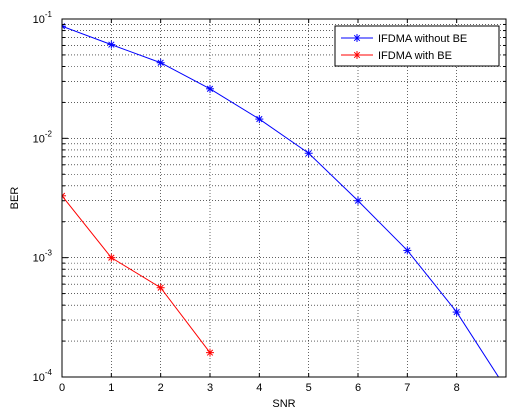 The width and height of the screenshot is (509, 412). What do you see at coordinates (259, 388) in the screenshot?
I see `x-tick-label: 4` at bounding box center [259, 388].